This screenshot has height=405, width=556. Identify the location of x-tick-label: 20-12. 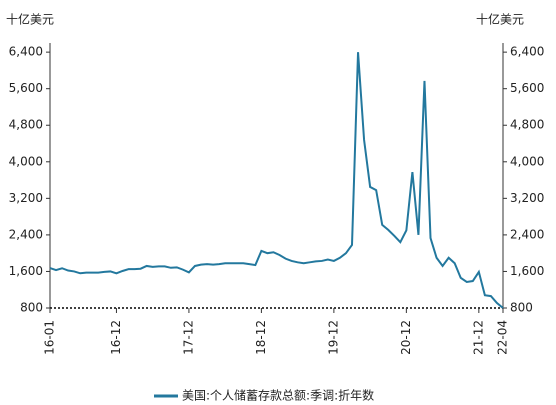
(406, 337).